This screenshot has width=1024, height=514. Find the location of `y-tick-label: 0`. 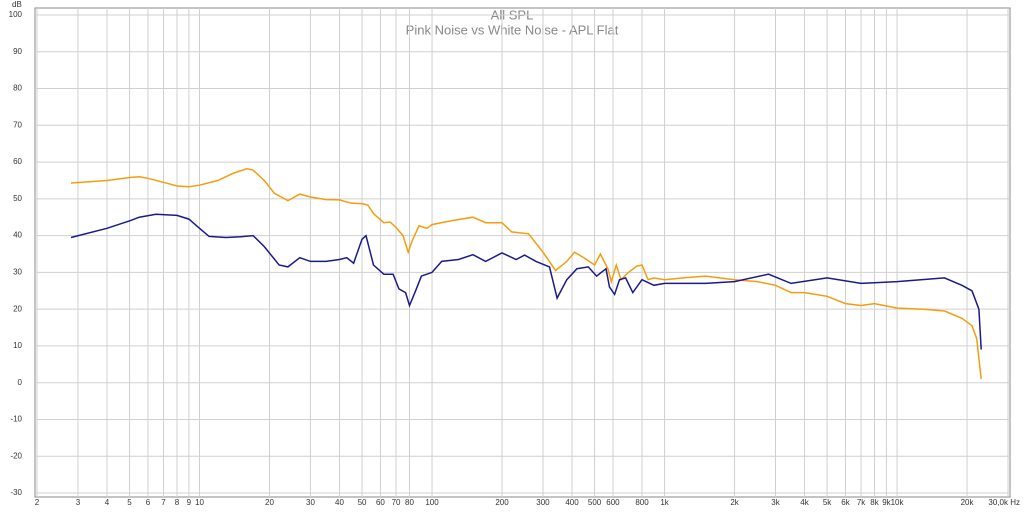

y-tick-label: 0 is located at coordinates (20, 382).